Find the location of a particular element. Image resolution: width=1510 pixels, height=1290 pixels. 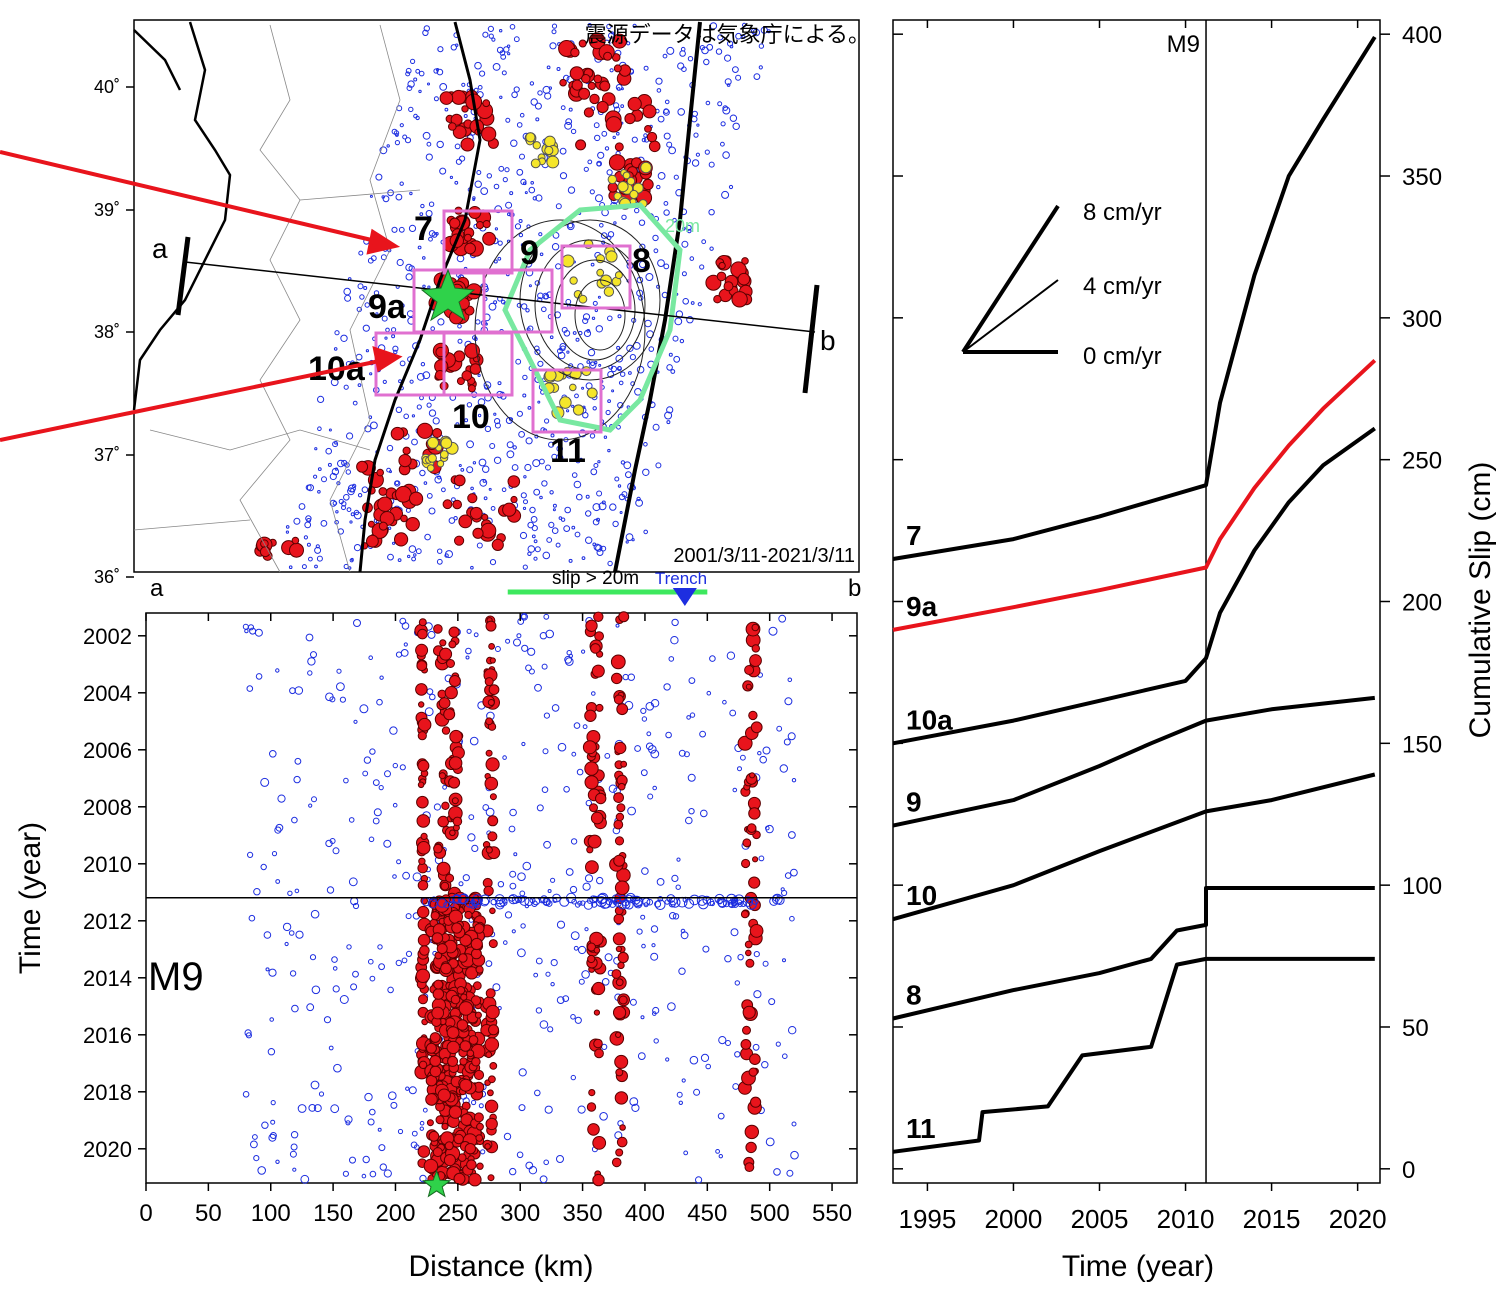

cs-ytick-label: 300 is located at coordinates (1422, 319).